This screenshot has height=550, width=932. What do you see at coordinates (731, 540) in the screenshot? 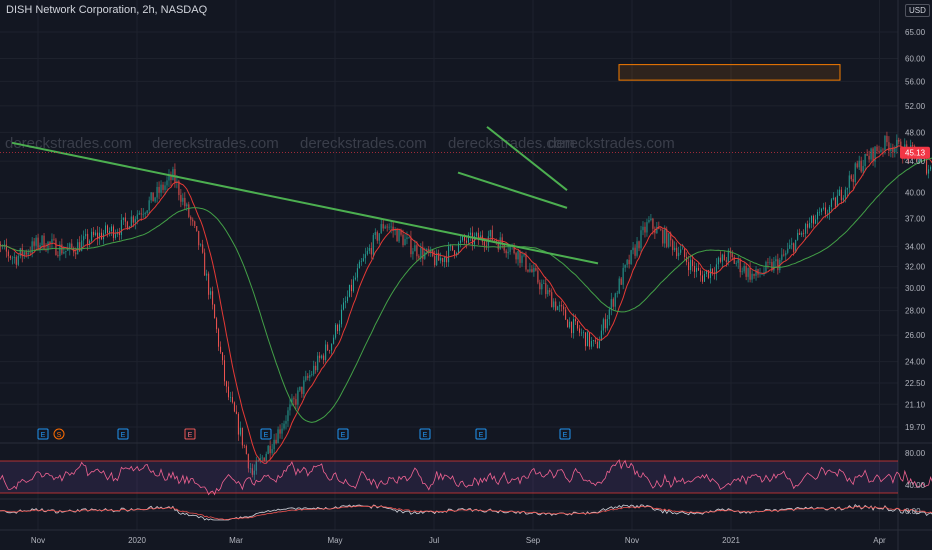
I see `time-axis-label: 2021` at bounding box center [731, 540].